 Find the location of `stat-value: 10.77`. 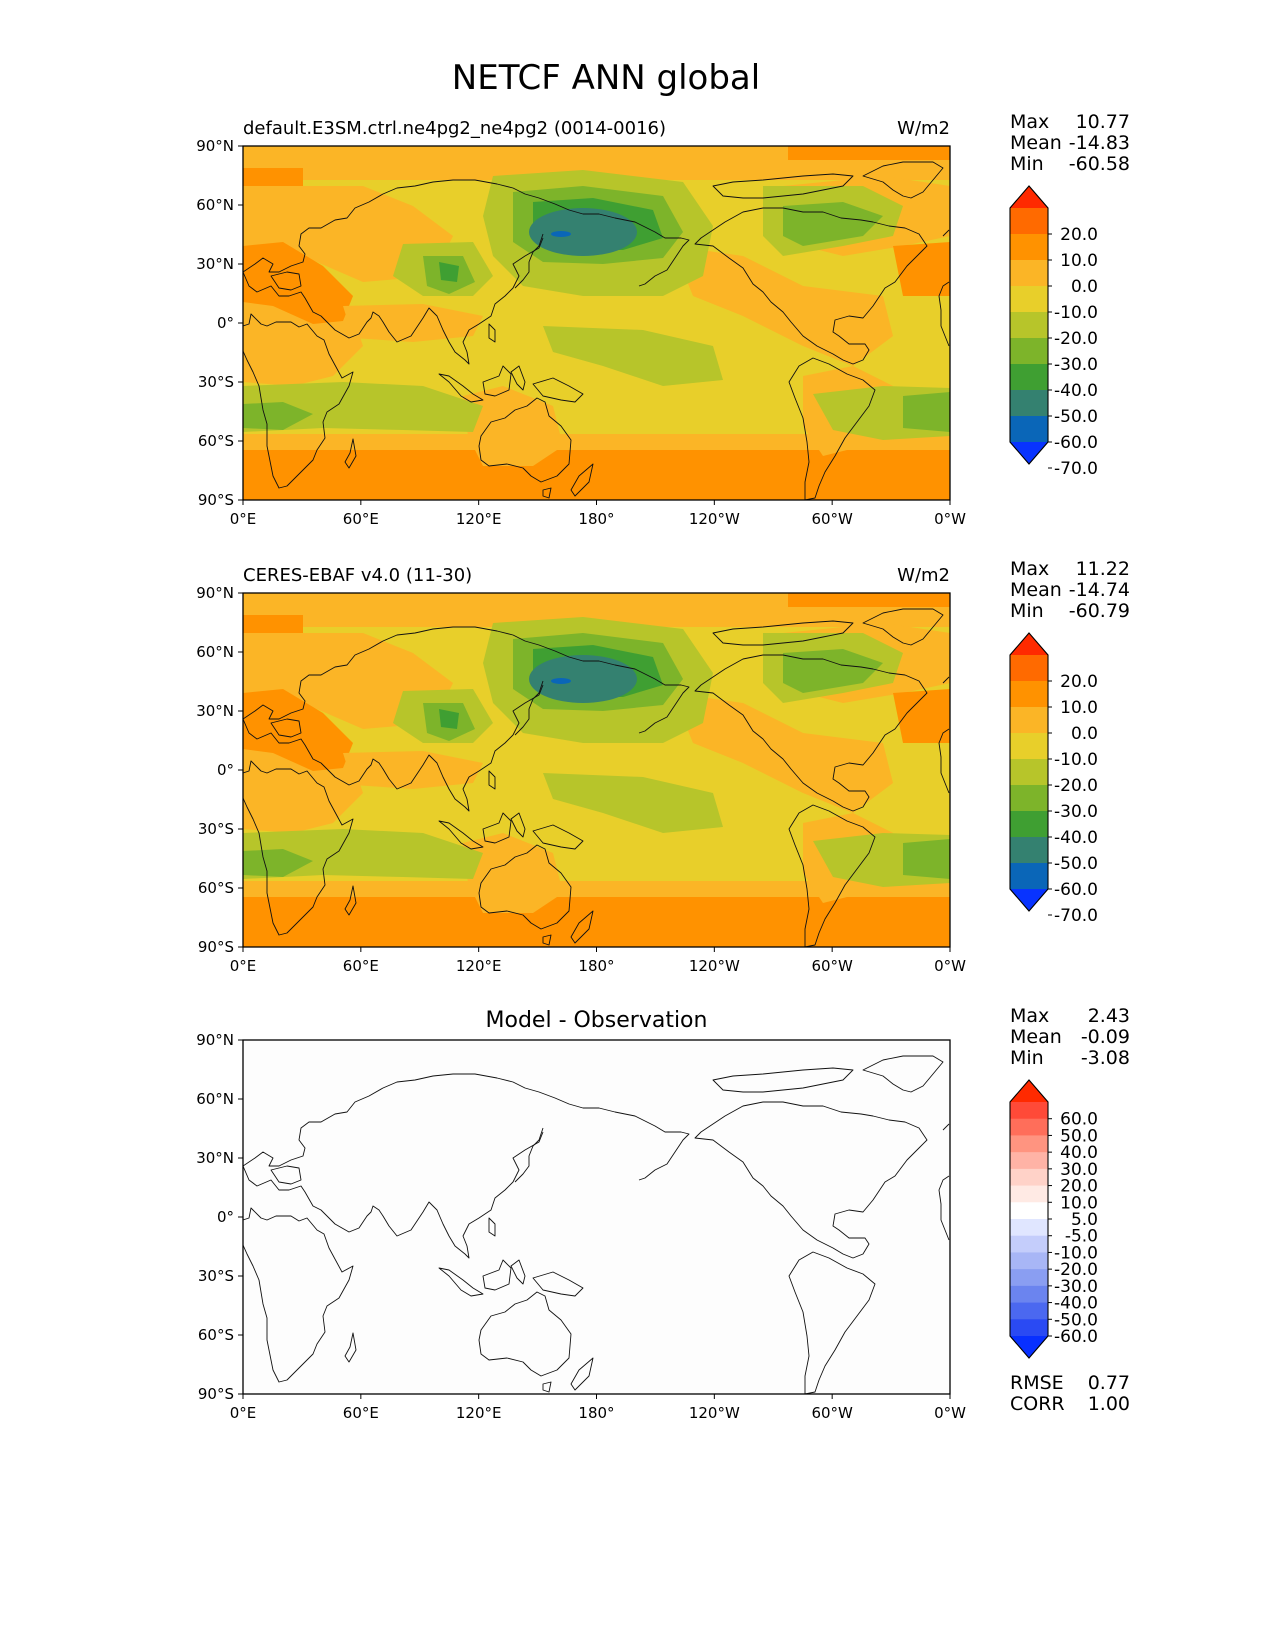

stat-value: 10.77 is located at coordinates (1103, 122).